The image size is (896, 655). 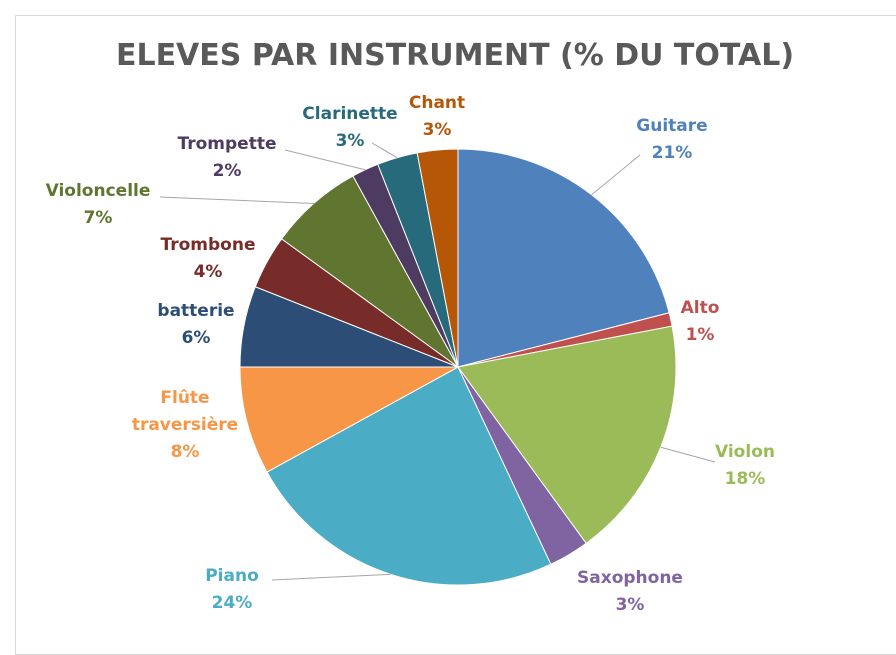 What do you see at coordinates (700, 335) in the screenshot?
I see `value-label: 1%` at bounding box center [700, 335].